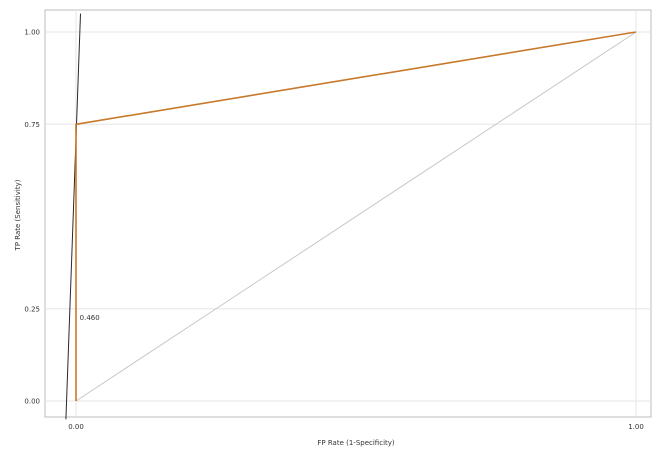  I want to click on annotation-label-0: 0.460, so click(90, 318).